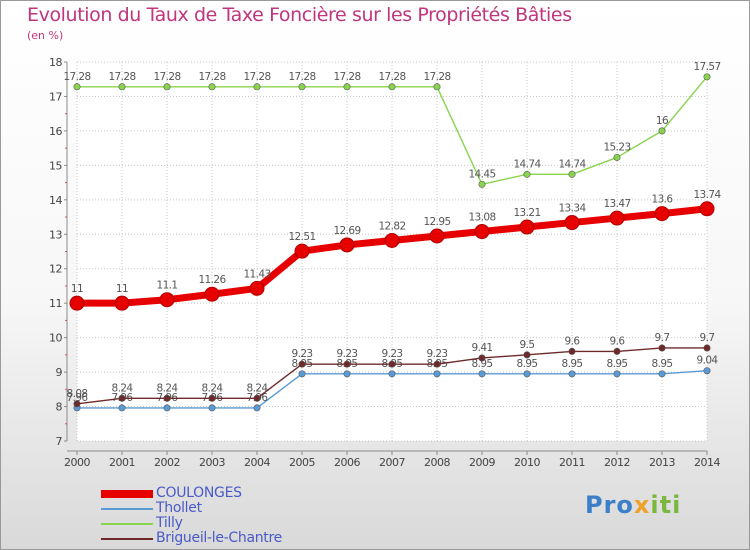 This screenshot has height=550, width=750. What do you see at coordinates (55, 96) in the screenshot?
I see `y-tick-label: 17` at bounding box center [55, 96].